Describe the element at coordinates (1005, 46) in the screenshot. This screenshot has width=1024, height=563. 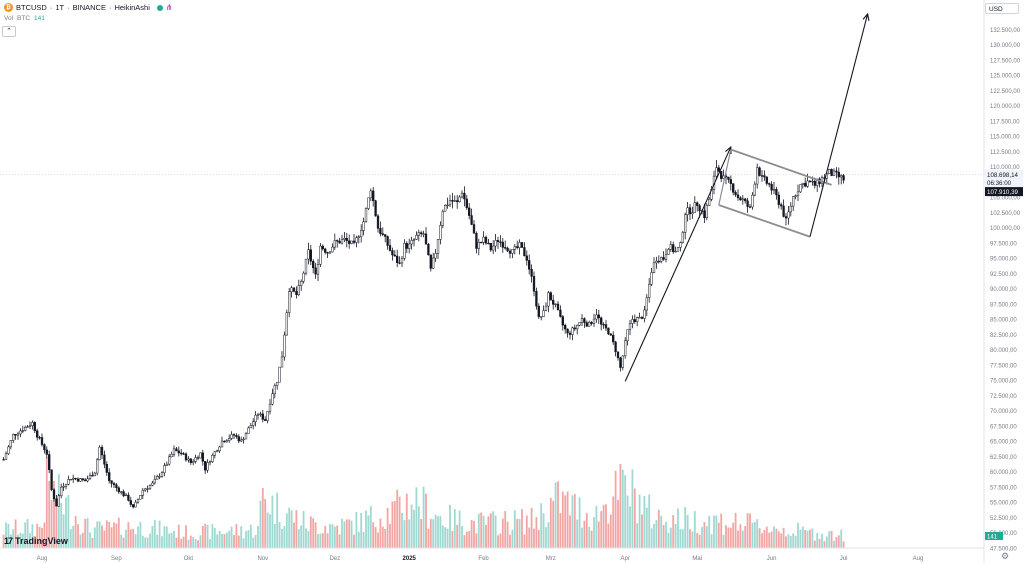
I see `y-tick-label: 130.000,00` at that location.